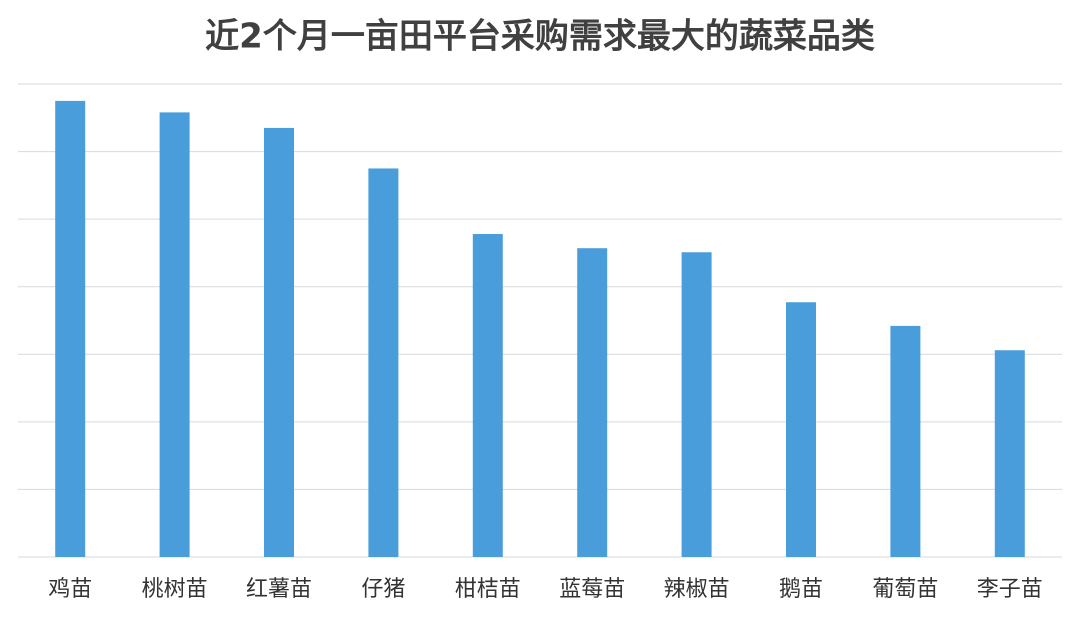 This screenshot has height=617, width=1080. Describe the element at coordinates (175, 589) in the screenshot. I see `x-tick-label: 桃树苗` at that location.